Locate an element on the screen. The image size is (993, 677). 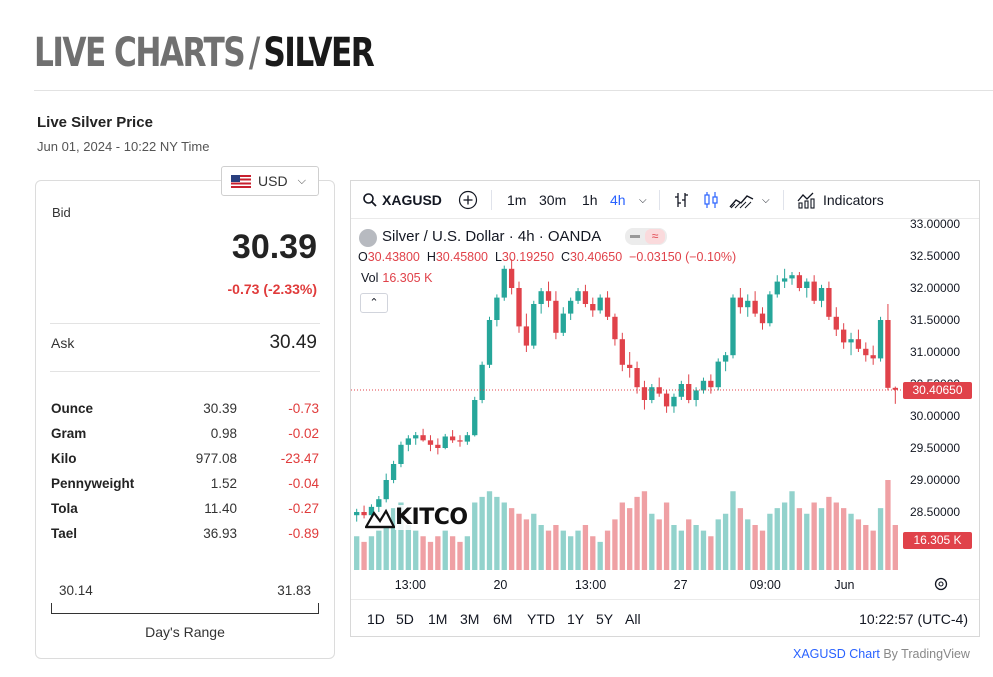
range-3m: 3M is located at coordinates (470, 619).